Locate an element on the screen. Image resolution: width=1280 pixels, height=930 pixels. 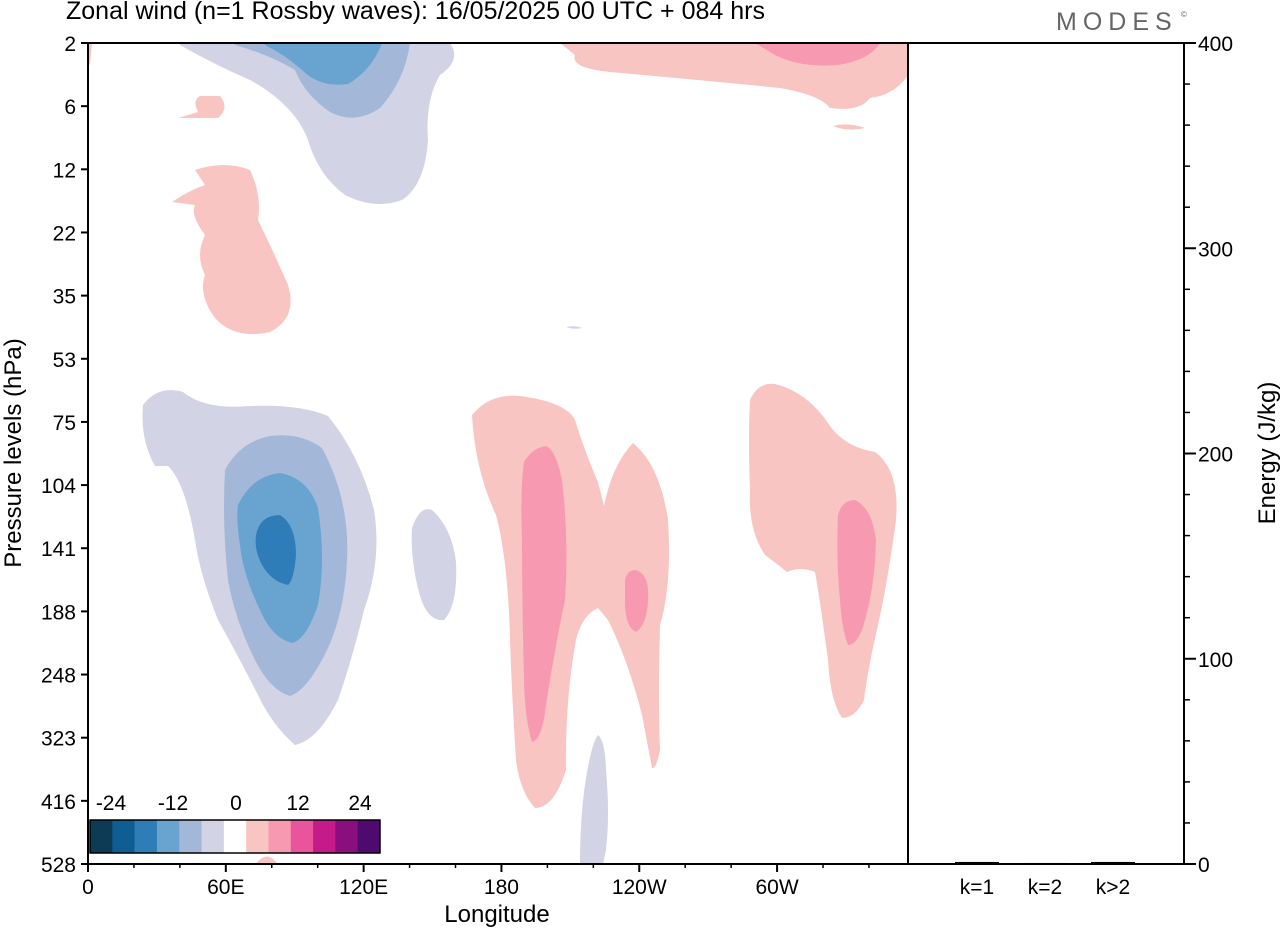
brand-logo: MODES is located at coordinates (1117, 22).